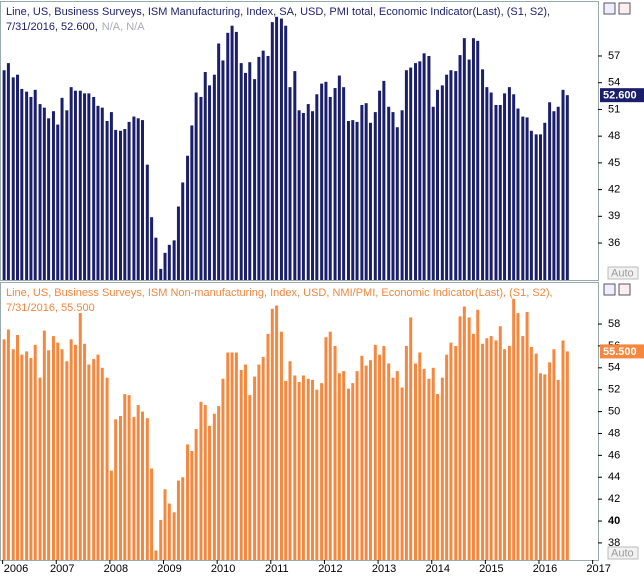 The image size is (644, 576). What do you see at coordinates (169, 569) in the screenshot?
I see `x-tick-label: 2009` at bounding box center [169, 569].